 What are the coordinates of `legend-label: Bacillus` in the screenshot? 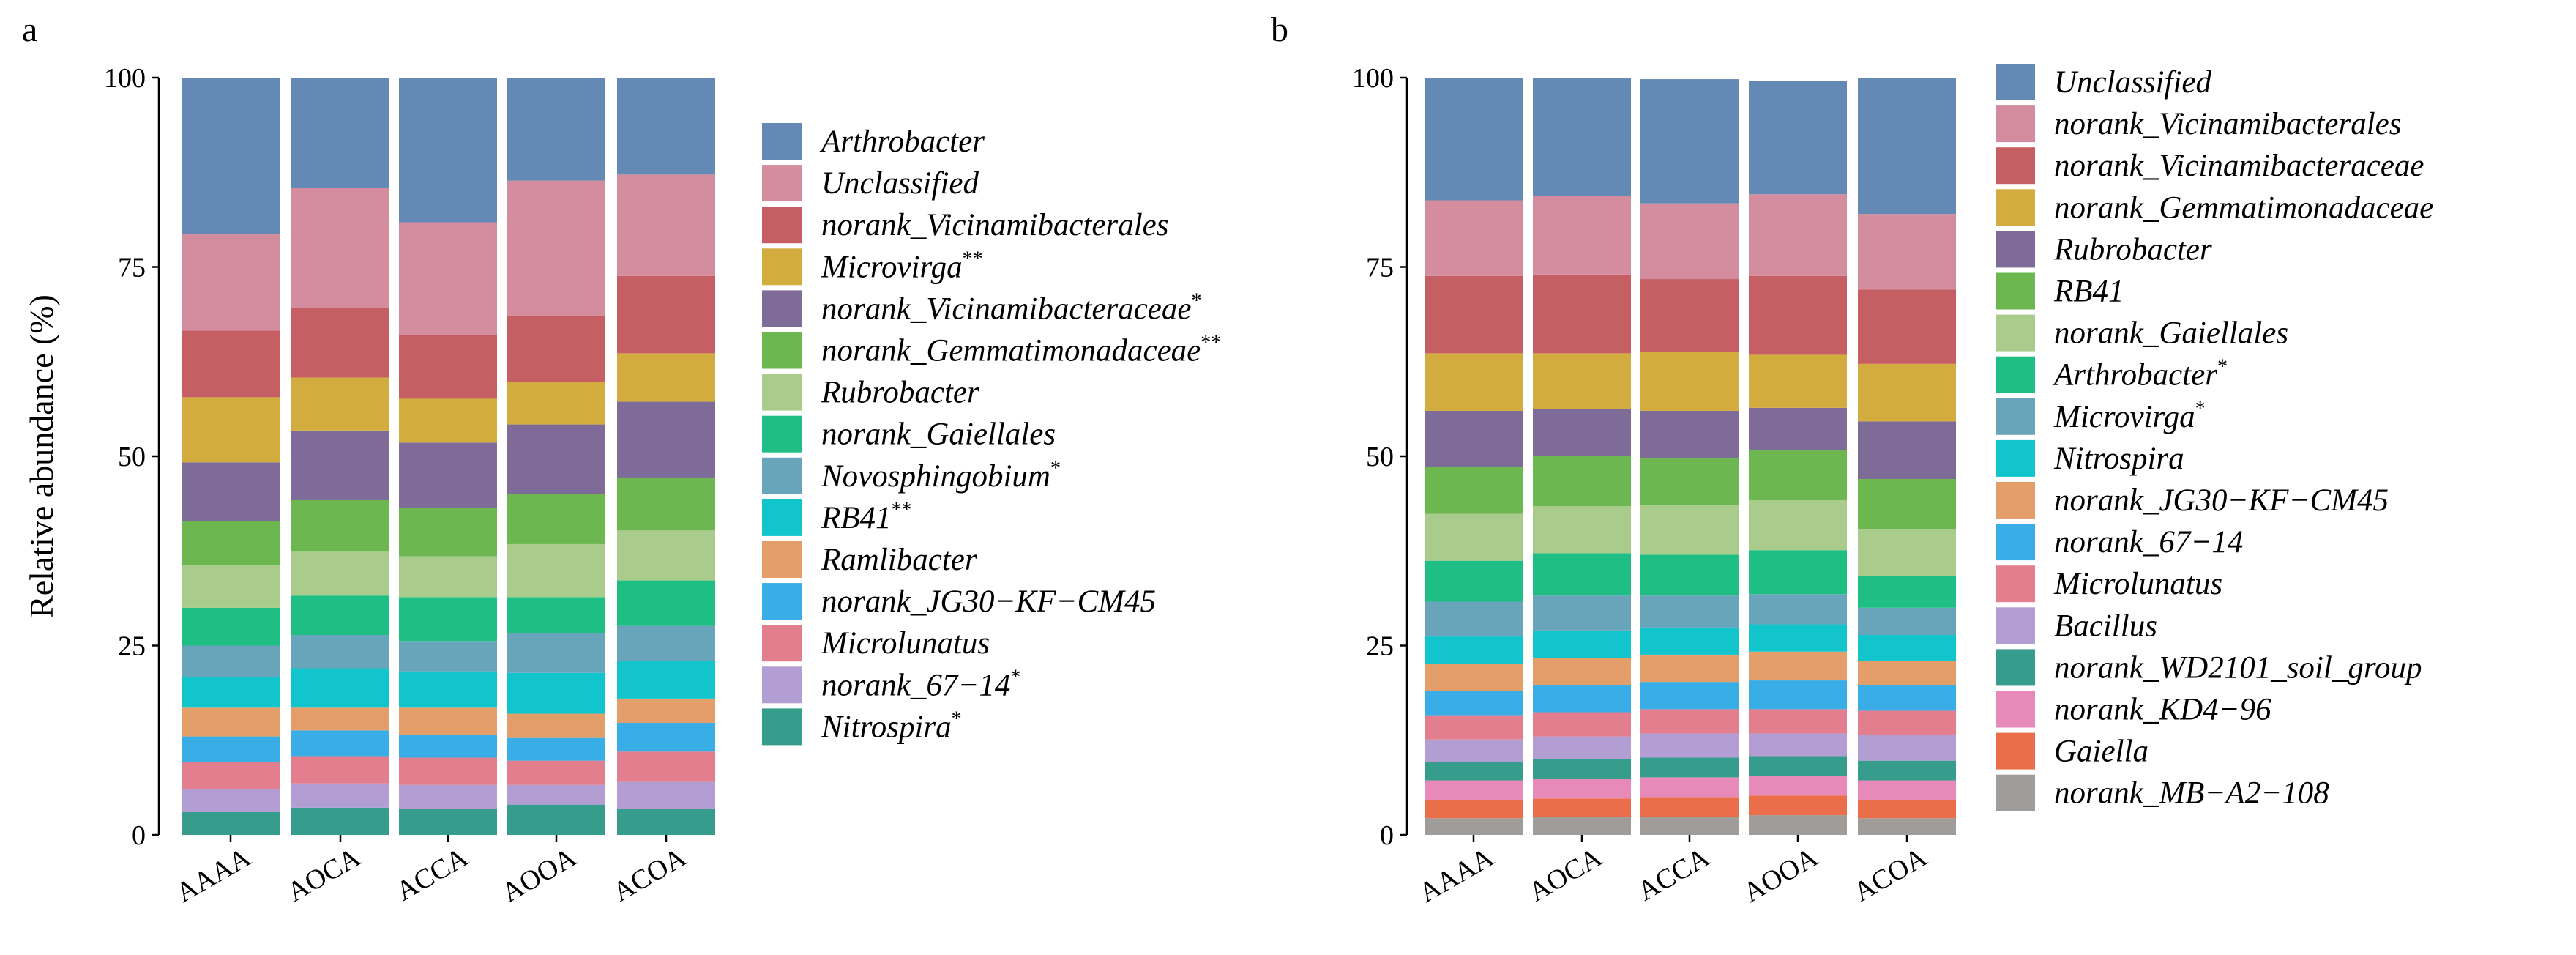 It's located at (2105, 626).